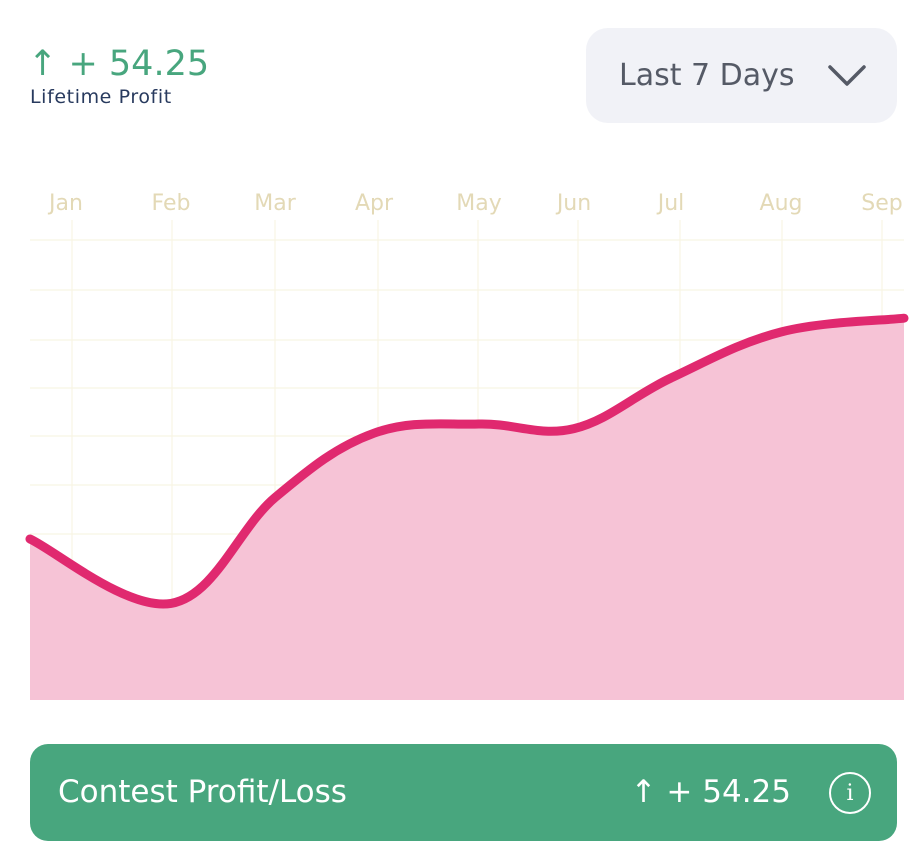 The width and height of the screenshot is (909, 847). Describe the element at coordinates (670, 203) in the screenshot. I see `month-label-jul: Jul` at that location.